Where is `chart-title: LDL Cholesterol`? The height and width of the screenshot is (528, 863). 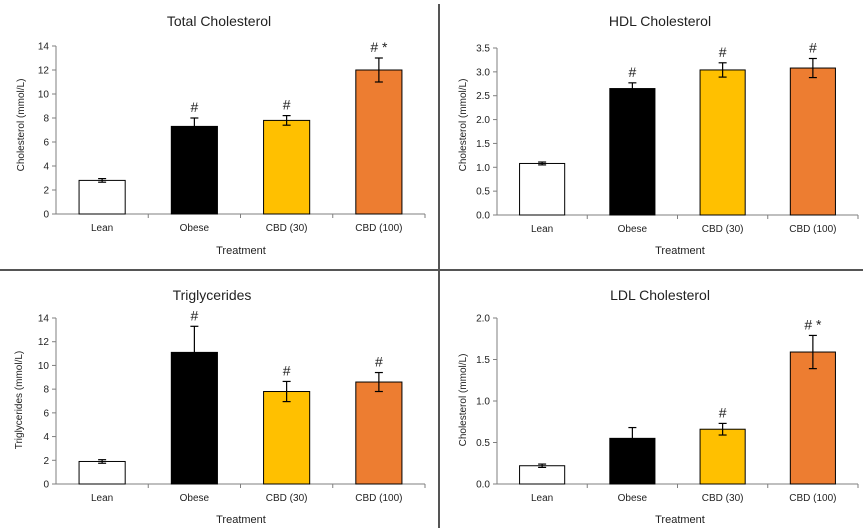
chart-title: LDL Cholesterol is located at coordinates (660, 295).